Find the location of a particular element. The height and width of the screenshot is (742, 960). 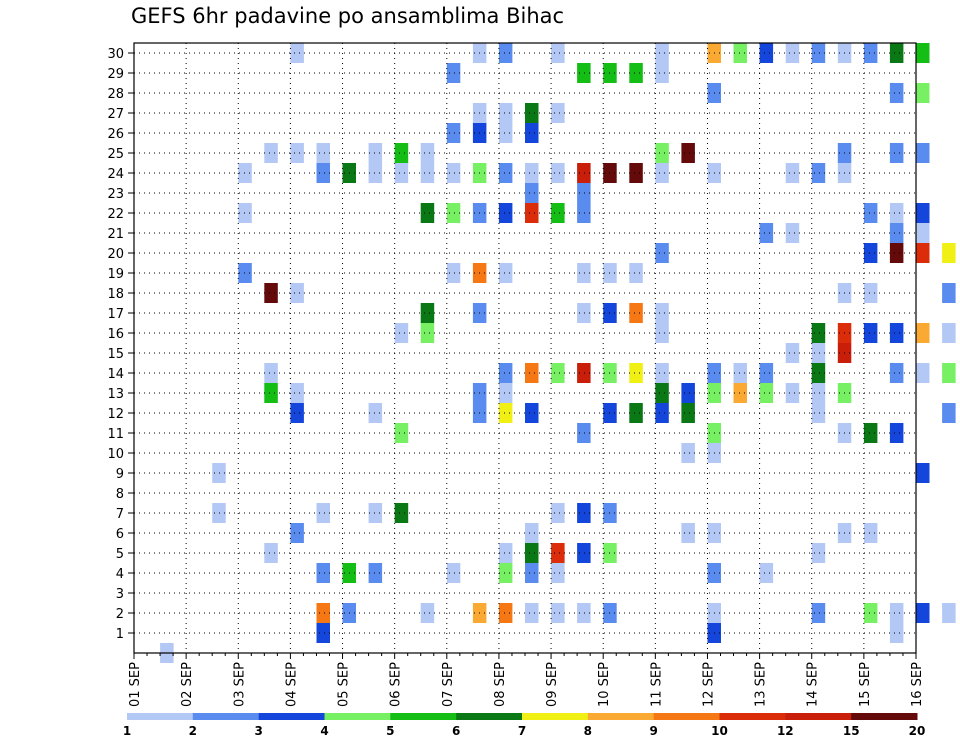

y-tick-label: 8 is located at coordinates (120, 494).